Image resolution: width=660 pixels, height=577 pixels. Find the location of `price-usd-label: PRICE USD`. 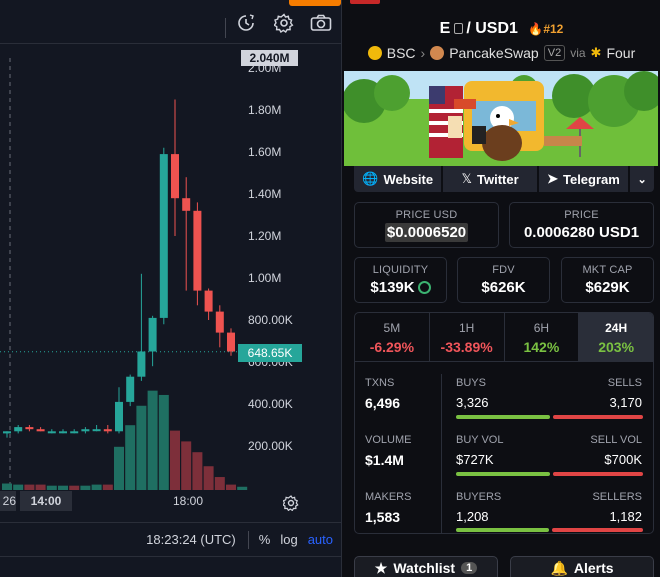

price-usd-label: PRICE USD is located at coordinates (426, 215).